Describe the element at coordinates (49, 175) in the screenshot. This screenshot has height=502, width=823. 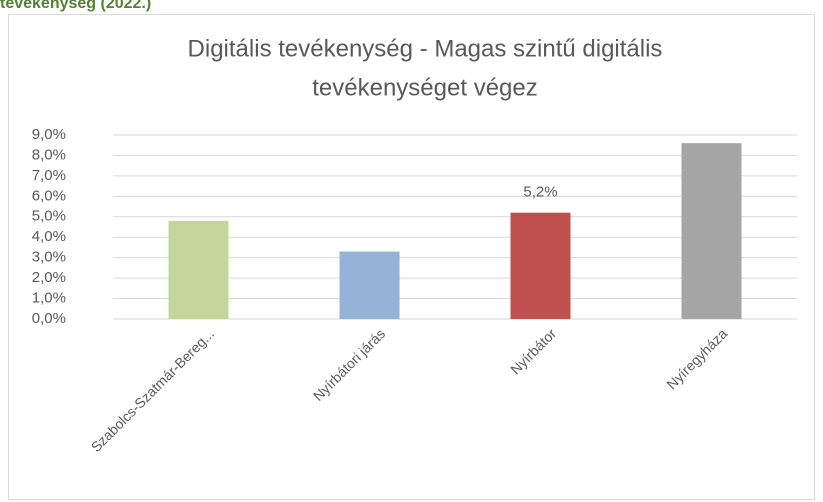
I see `y-tick-label: 7,0%` at that location.